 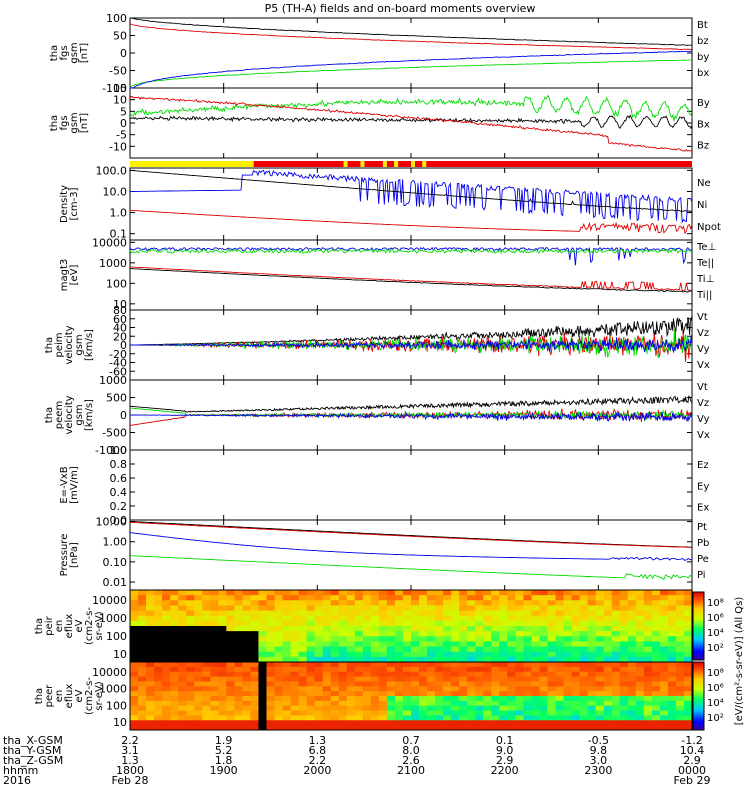 I want to click on ytick-label: 15, so click(x=120, y=88).